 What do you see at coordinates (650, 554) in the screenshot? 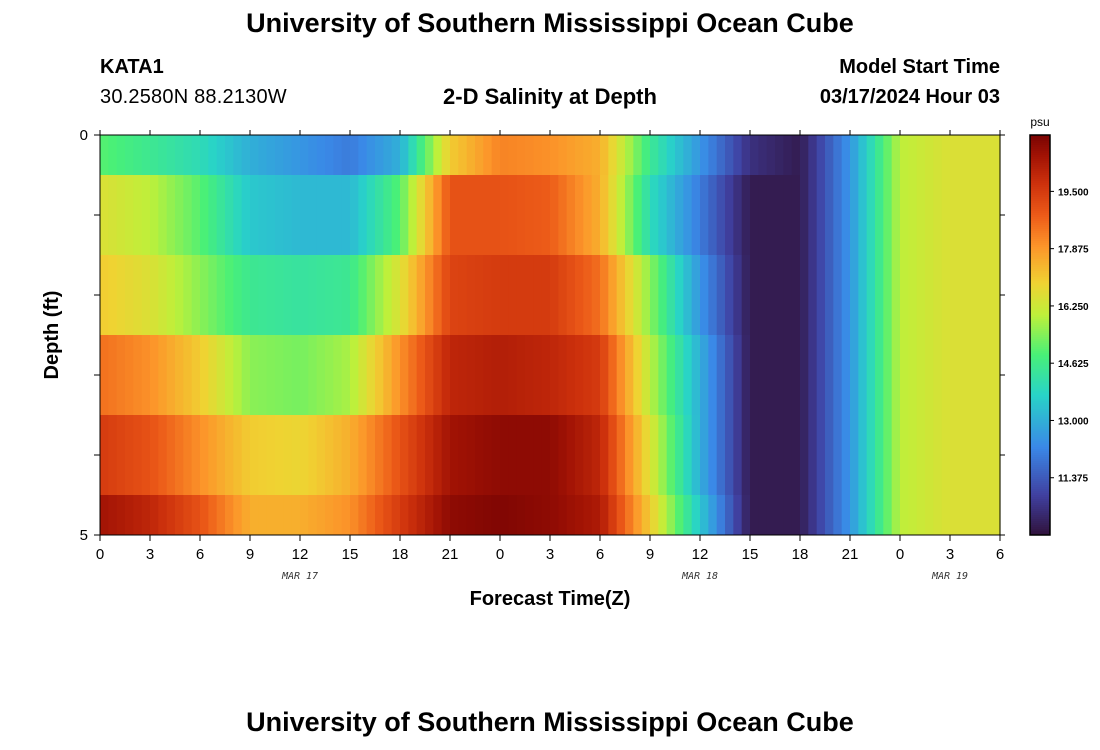
I see `x-tick-label: 9` at bounding box center [650, 554].